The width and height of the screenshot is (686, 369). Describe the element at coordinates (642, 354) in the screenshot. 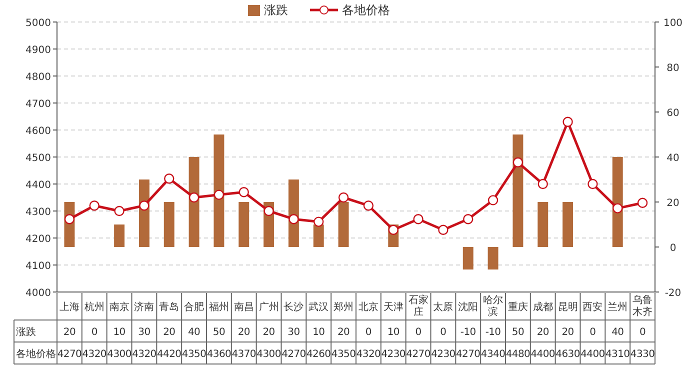

I see `data-label: 4330` at that location.